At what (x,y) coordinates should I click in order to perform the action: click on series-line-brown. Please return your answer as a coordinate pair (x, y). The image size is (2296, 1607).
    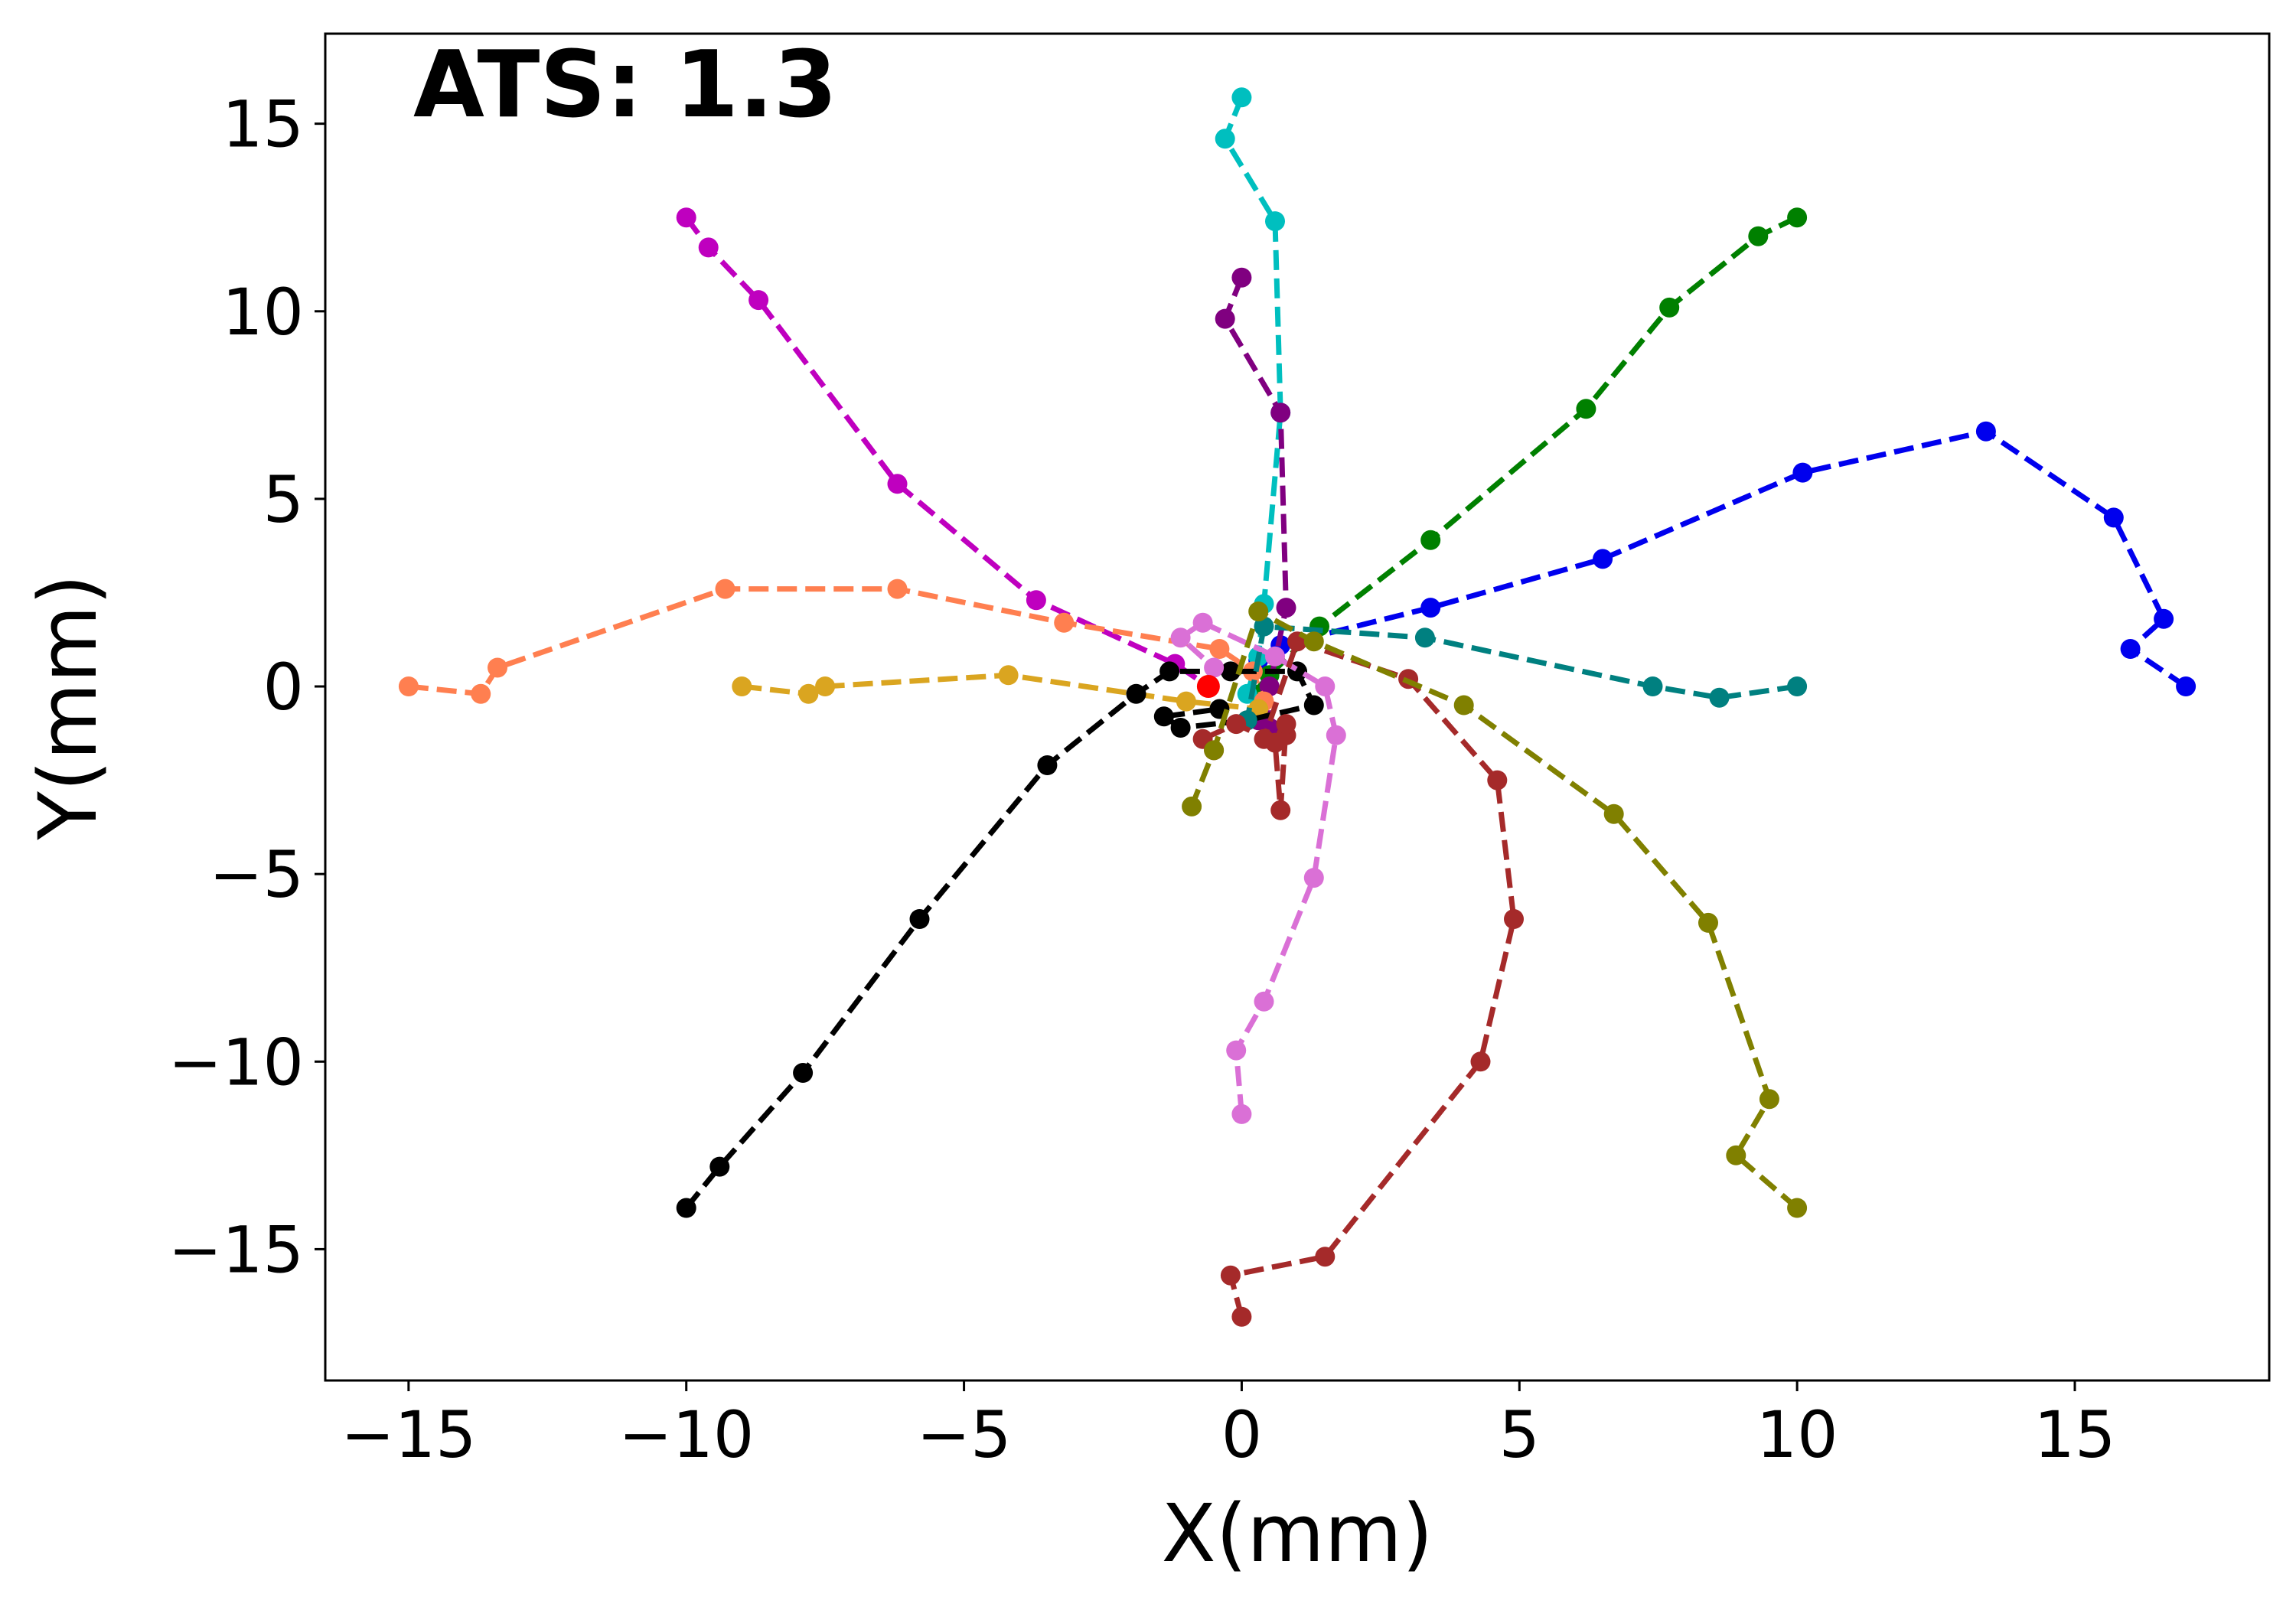
    Looking at the image, I should click on (1358, 978).